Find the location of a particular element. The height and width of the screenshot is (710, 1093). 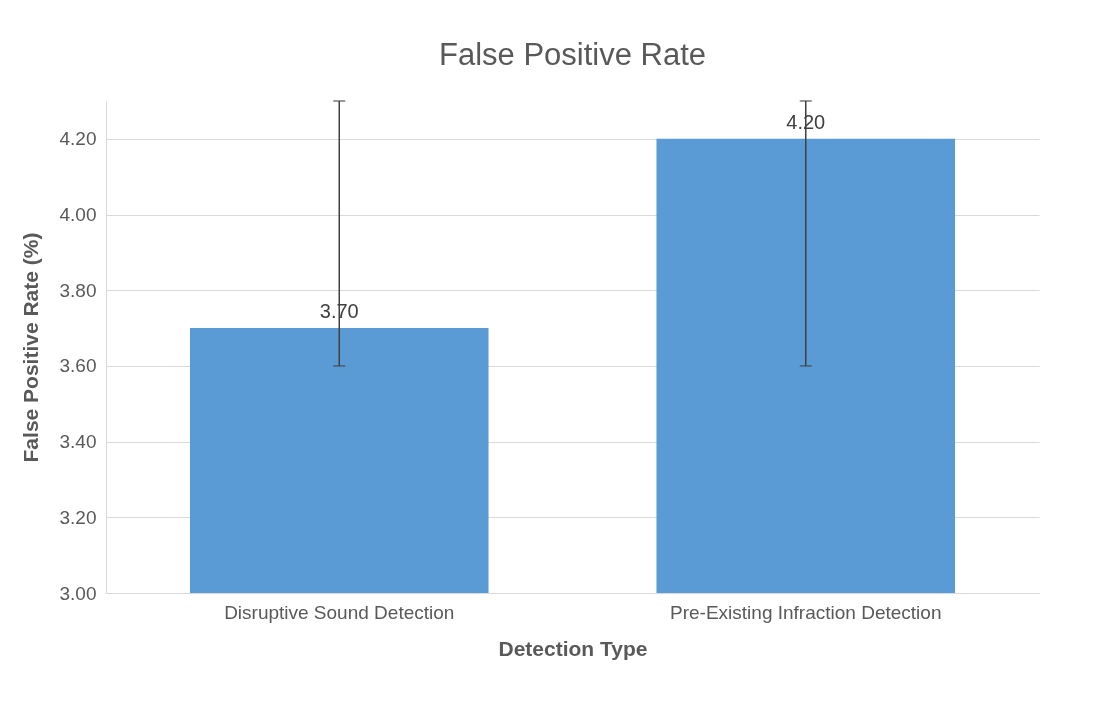

x-tick-label: Disruptive Sound Detection is located at coordinates (339, 612).